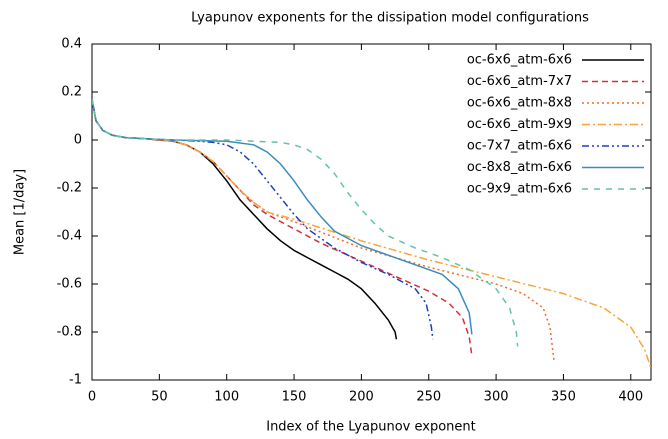  What do you see at coordinates (20, 212) in the screenshot?
I see `y-axis-label: Mean [1/day]` at bounding box center [20, 212].